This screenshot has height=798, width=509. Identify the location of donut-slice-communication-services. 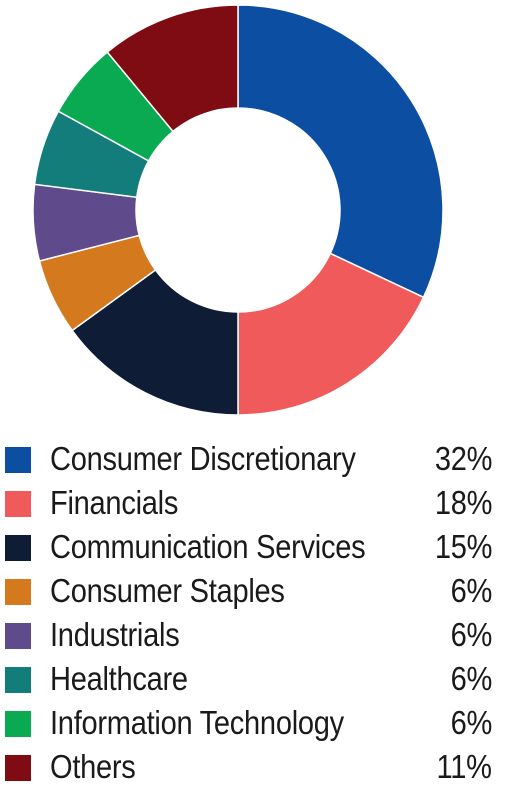
(155, 342).